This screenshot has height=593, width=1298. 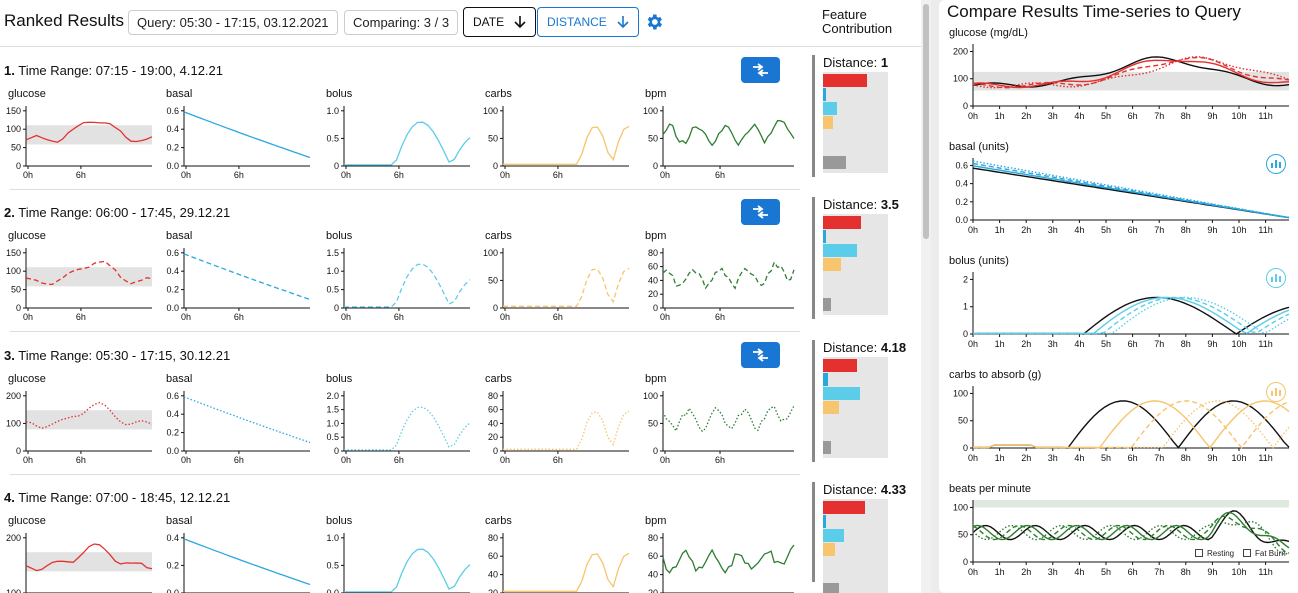 I want to click on sort-distance-button: DISTANCE, so click(x=588, y=22).